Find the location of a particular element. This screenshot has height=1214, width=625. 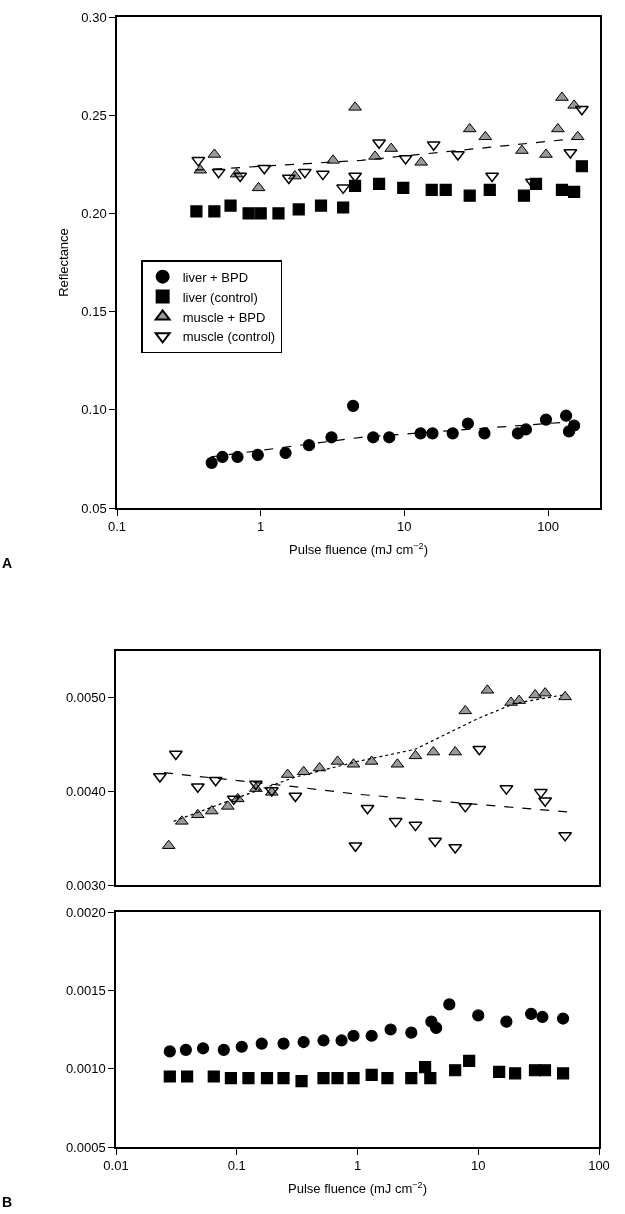

legend-label: liver + BPD is located at coordinates (215, 277).